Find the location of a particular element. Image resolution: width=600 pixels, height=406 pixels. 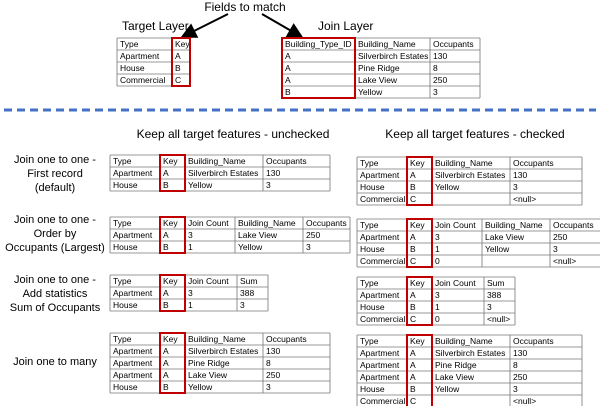

table-header: Sum is located at coordinates (495, 283).